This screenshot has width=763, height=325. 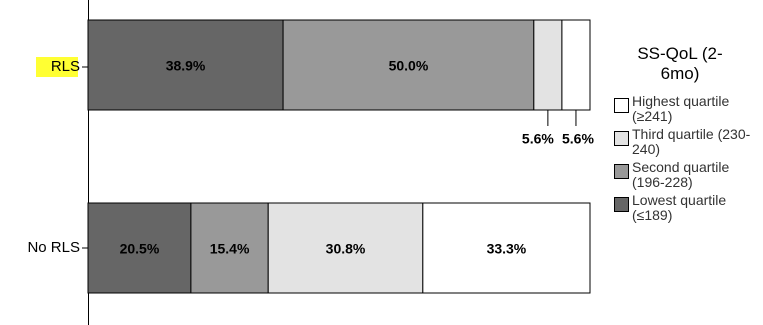 I want to click on legend-label: Third quartile (230-240), so click(x=691, y=141).